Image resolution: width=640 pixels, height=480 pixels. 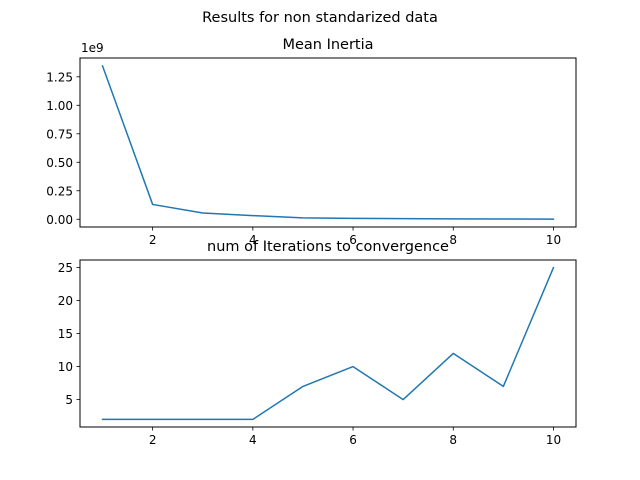 What do you see at coordinates (327, 45) in the screenshot?
I see `axes-title-mean-inertia: Mean Inertia` at bounding box center [327, 45].